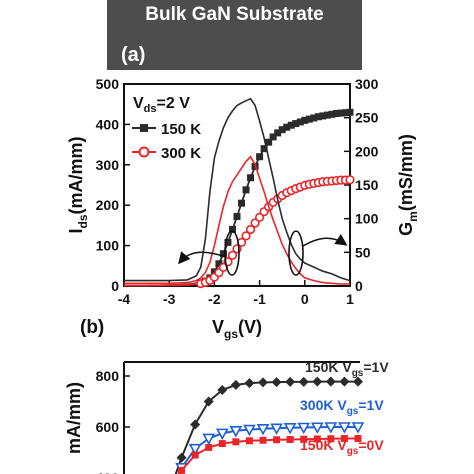 The height and width of the screenshot is (474, 474). I want to click on chart-b-ylabel: mA/mm), so click(74, 418).